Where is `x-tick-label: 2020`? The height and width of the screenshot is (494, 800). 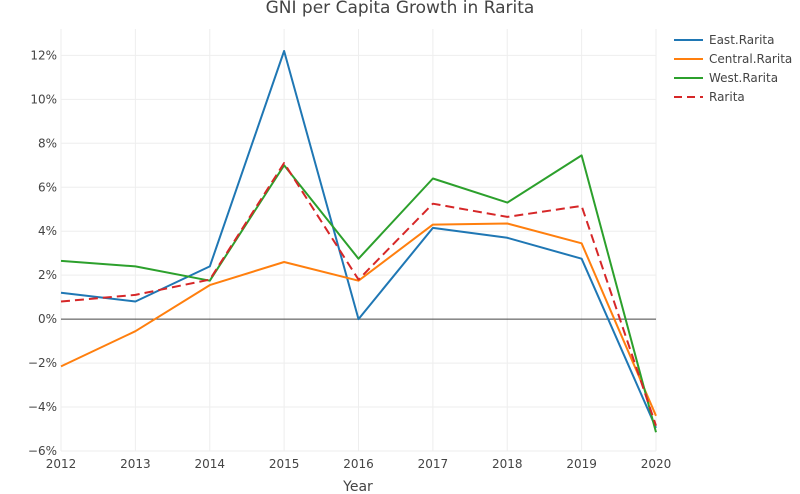
x-tick-label: 2020 is located at coordinates (656, 464).